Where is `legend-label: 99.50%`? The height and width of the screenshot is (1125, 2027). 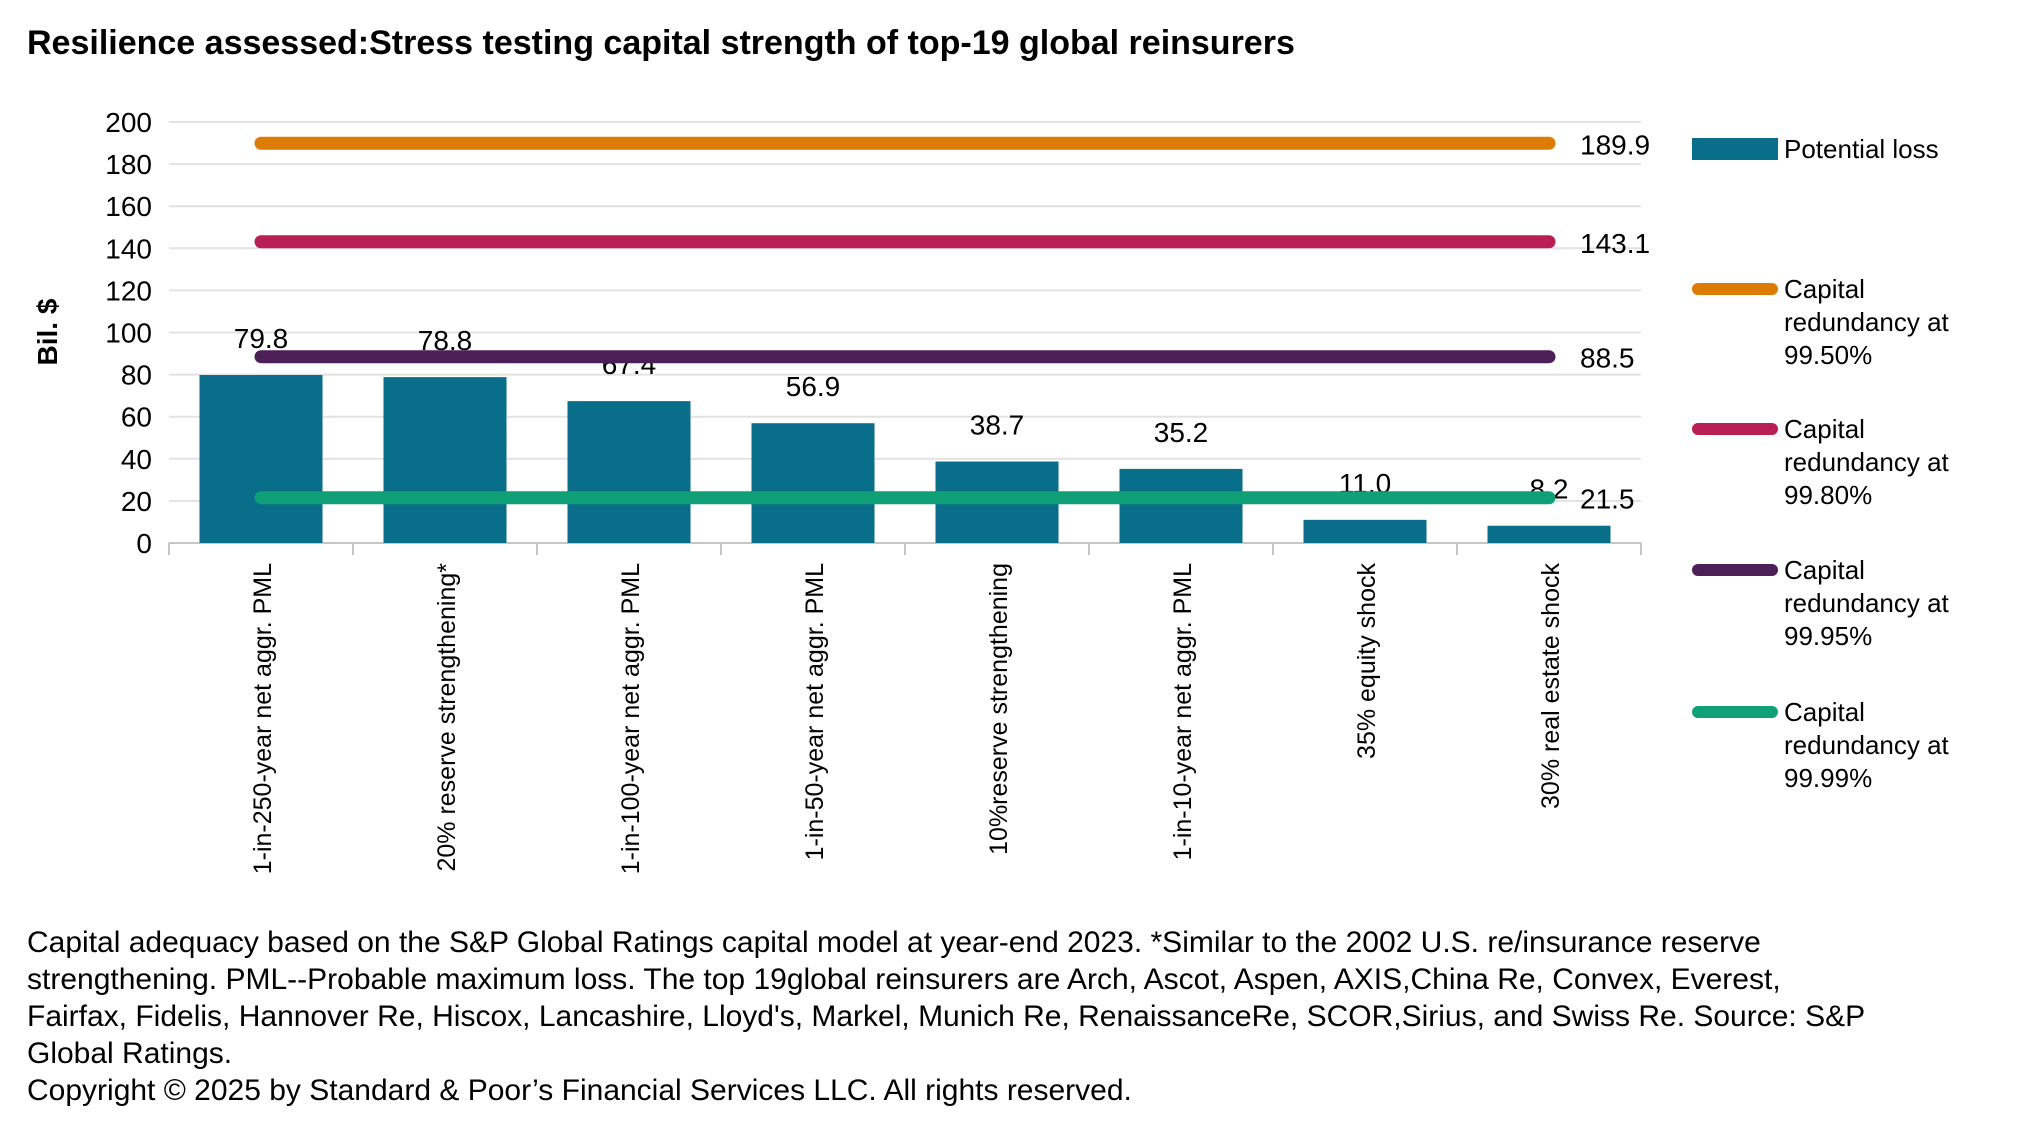 legend-label: 99.50% is located at coordinates (1828, 355).